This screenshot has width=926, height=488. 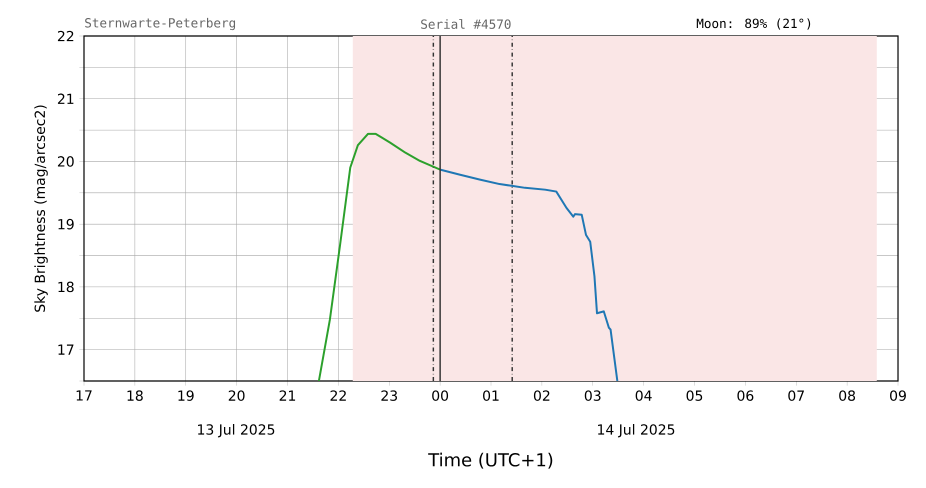 What do you see at coordinates (745, 395) in the screenshot?
I see `x-tick-label: 06` at bounding box center [745, 395].